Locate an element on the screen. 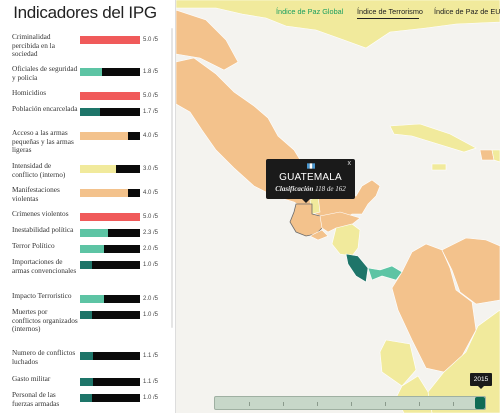  indicator-label: Inestabilidad política is located at coordinates (43, 229).